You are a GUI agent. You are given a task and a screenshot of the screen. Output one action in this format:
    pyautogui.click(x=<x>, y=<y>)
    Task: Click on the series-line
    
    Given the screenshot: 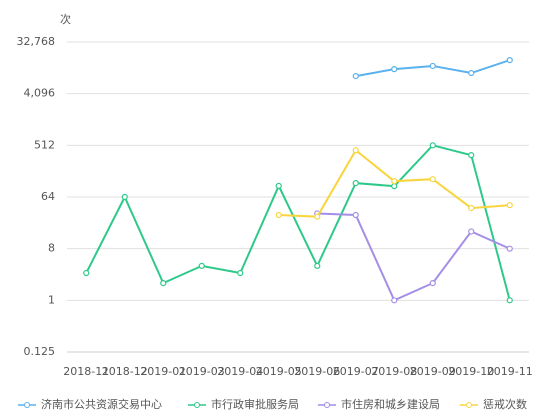 What is the action you would take?
    pyautogui.click(x=414, y=257)
    